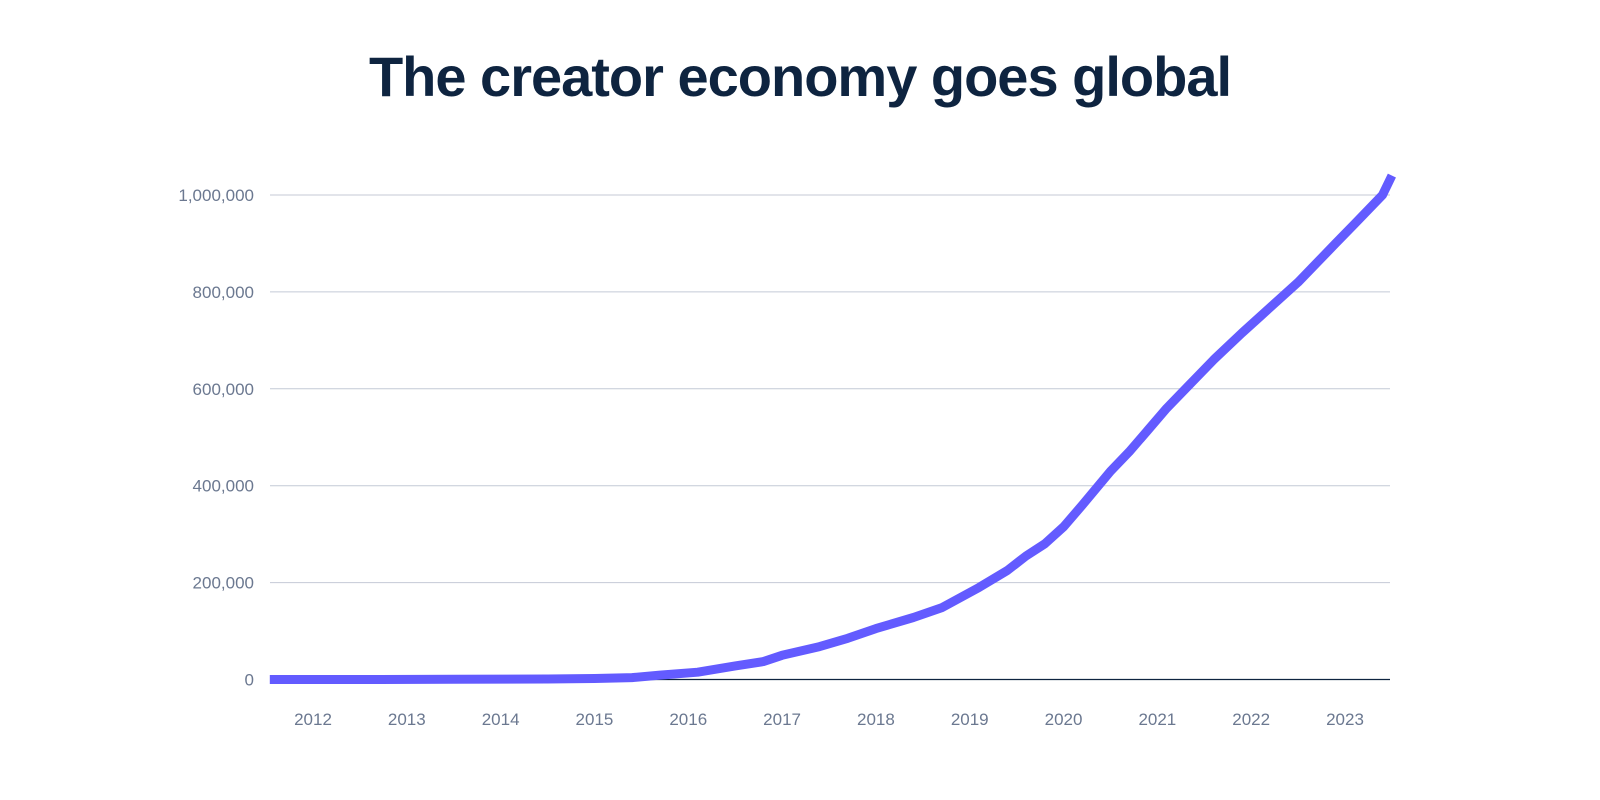  What do you see at coordinates (688, 719) in the screenshot?
I see `x-tick-label: 2016` at bounding box center [688, 719].